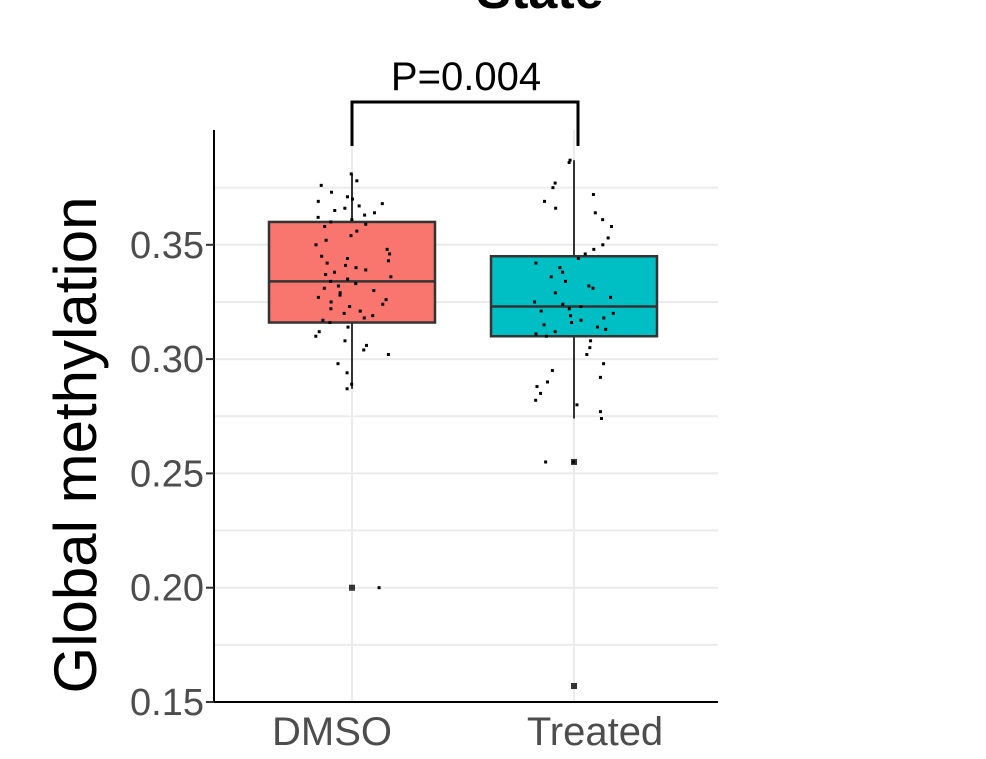 The height and width of the screenshot is (759, 986). Describe the element at coordinates (467, 732) in the screenshot. I see `x-category-labels: DMSO Treated` at that location.